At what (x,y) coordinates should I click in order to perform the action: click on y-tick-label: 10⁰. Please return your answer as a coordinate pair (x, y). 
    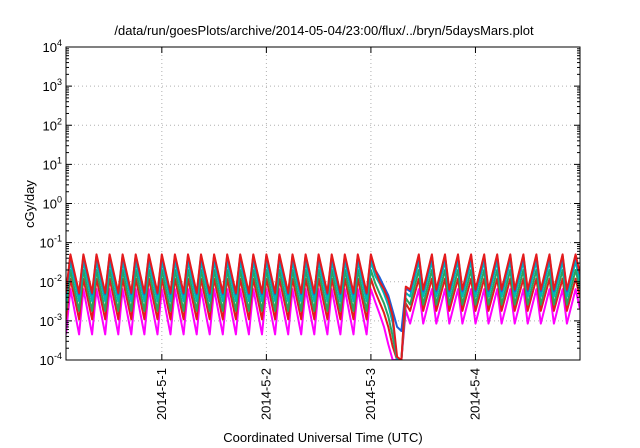
    Looking at the image, I should click on (52, 203).